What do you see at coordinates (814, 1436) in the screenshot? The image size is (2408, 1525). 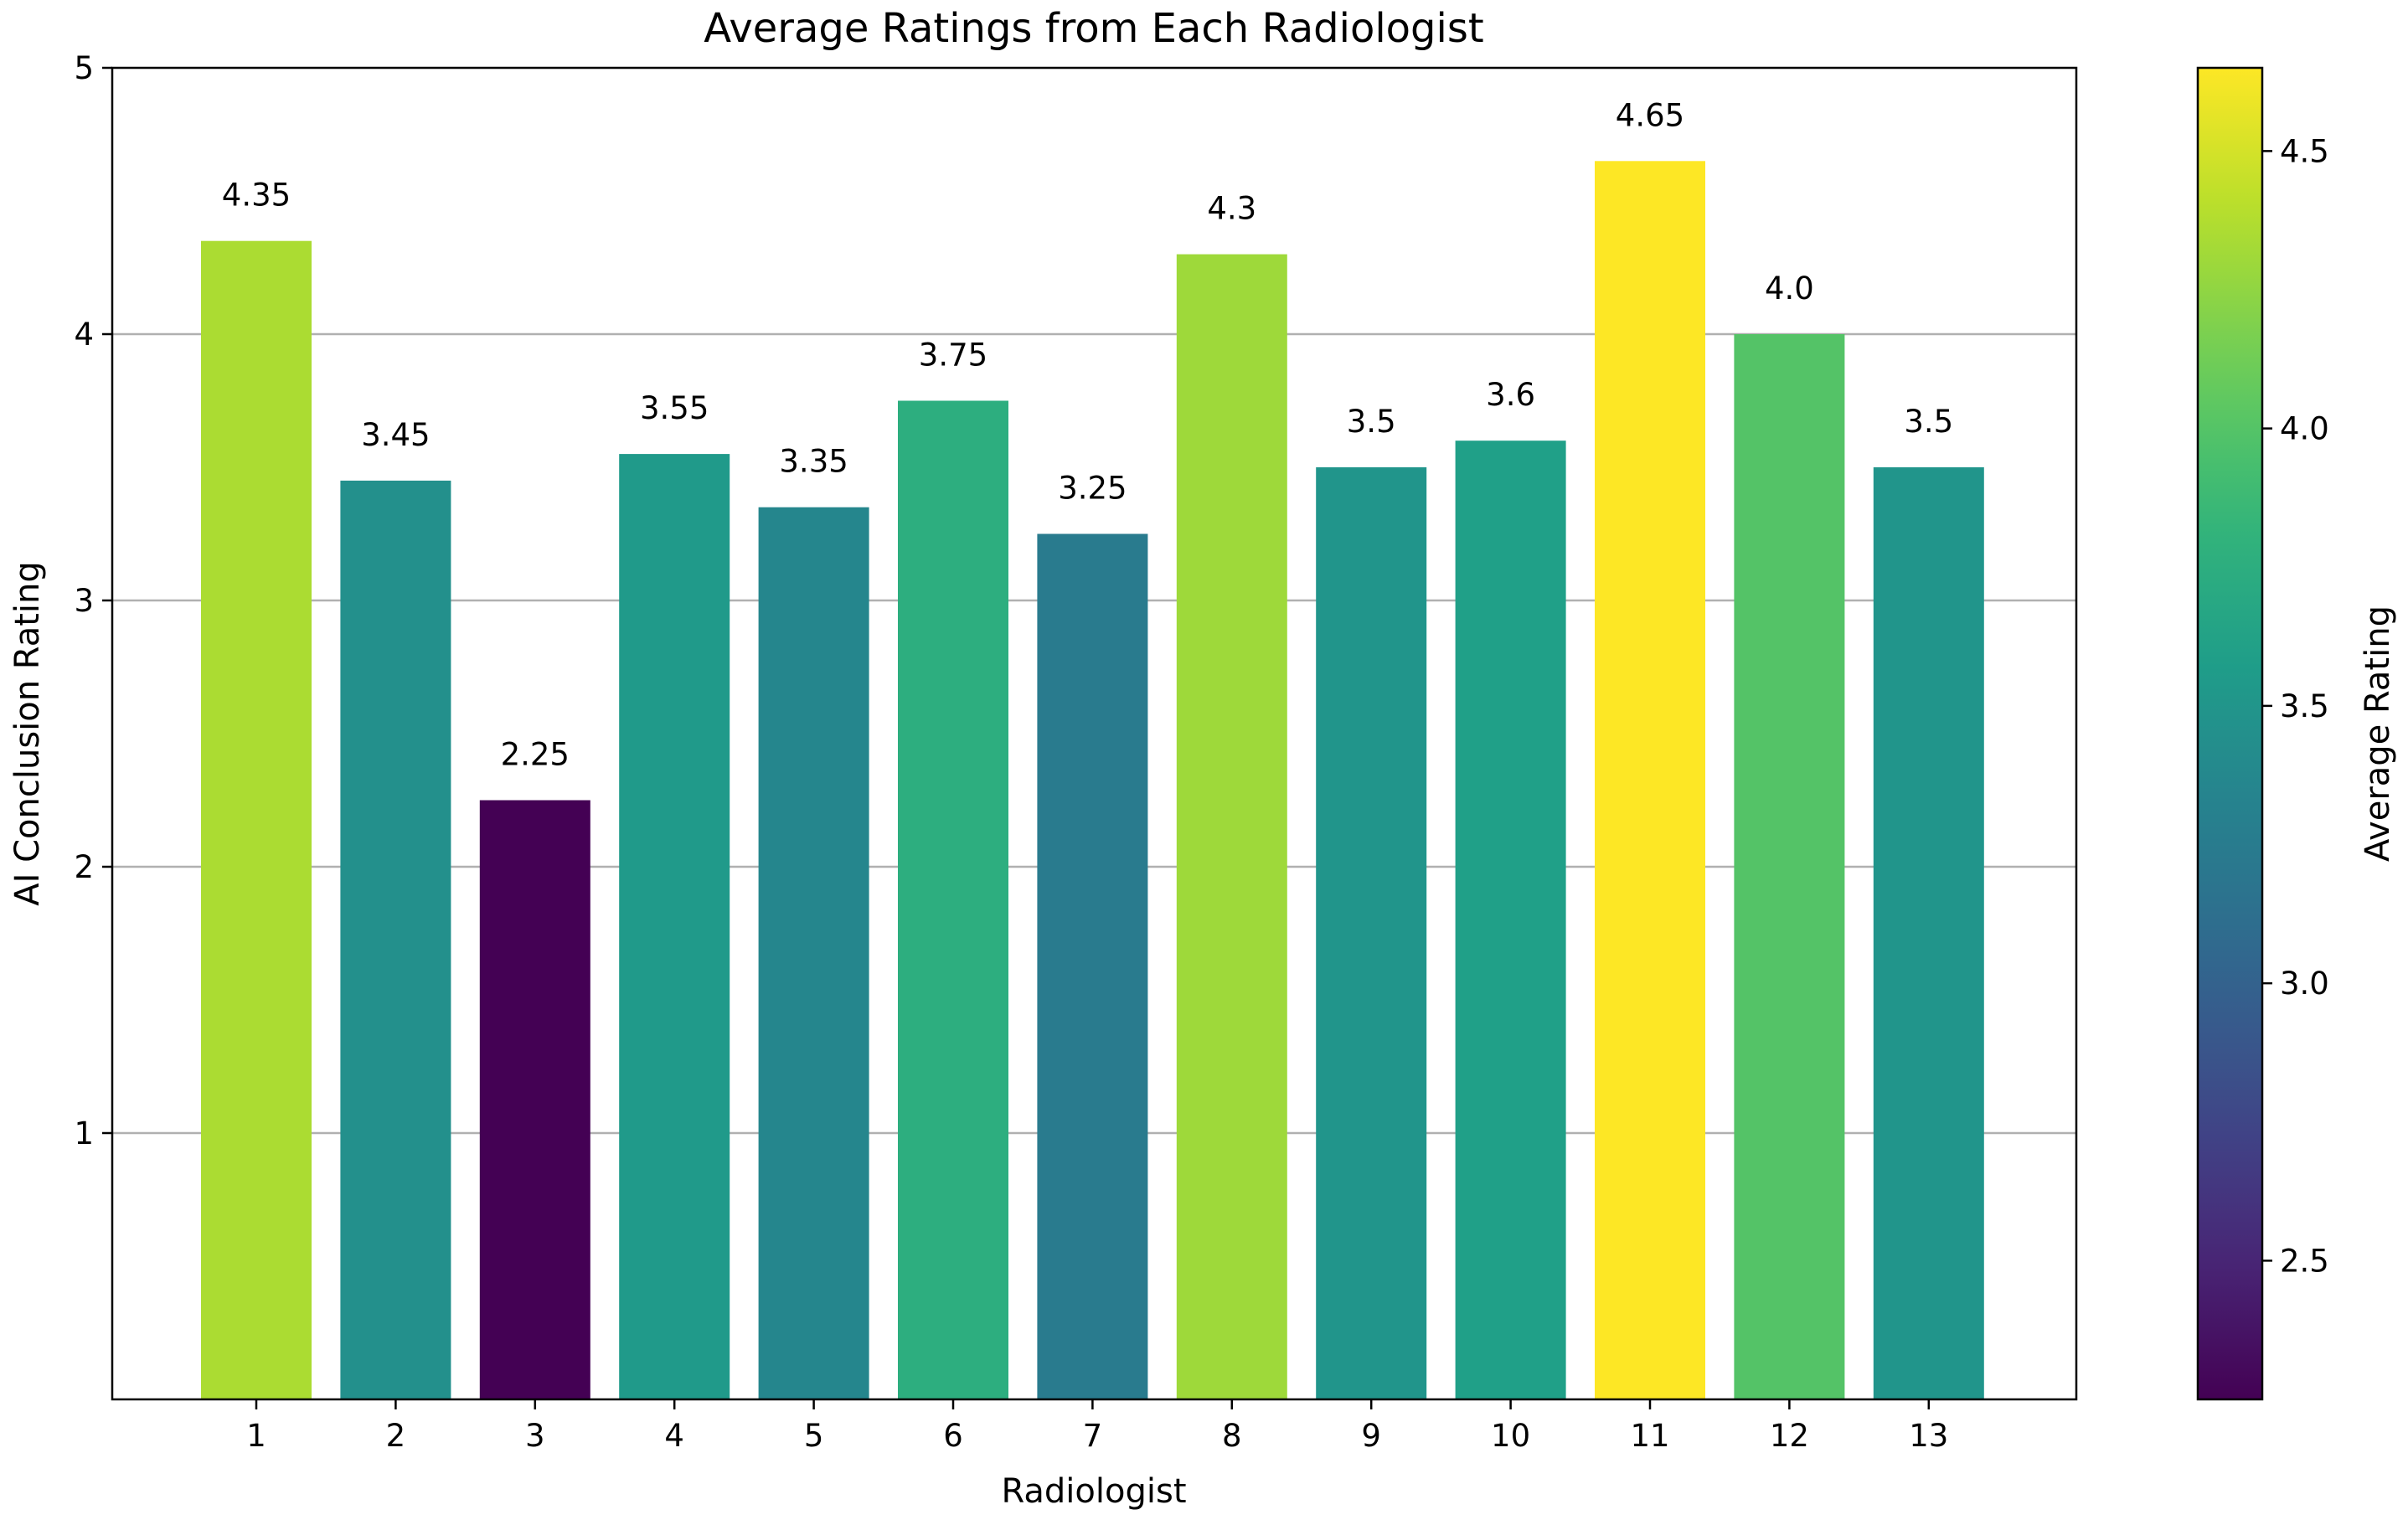 I see `x-tick-label: 5` at bounding box center [814, 1436].